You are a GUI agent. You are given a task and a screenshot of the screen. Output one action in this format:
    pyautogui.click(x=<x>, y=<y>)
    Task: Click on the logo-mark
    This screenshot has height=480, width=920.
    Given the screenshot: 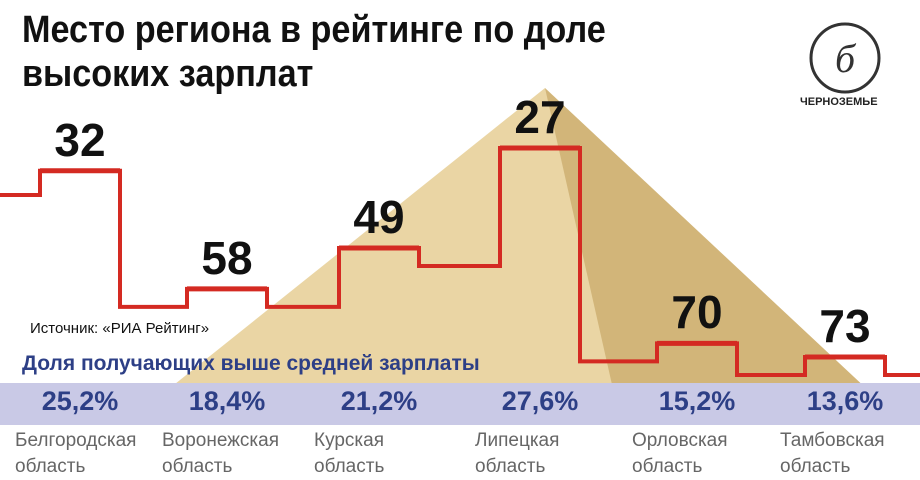 What is the action you would take?
    pyautogui.click(x=845, y=58)
    